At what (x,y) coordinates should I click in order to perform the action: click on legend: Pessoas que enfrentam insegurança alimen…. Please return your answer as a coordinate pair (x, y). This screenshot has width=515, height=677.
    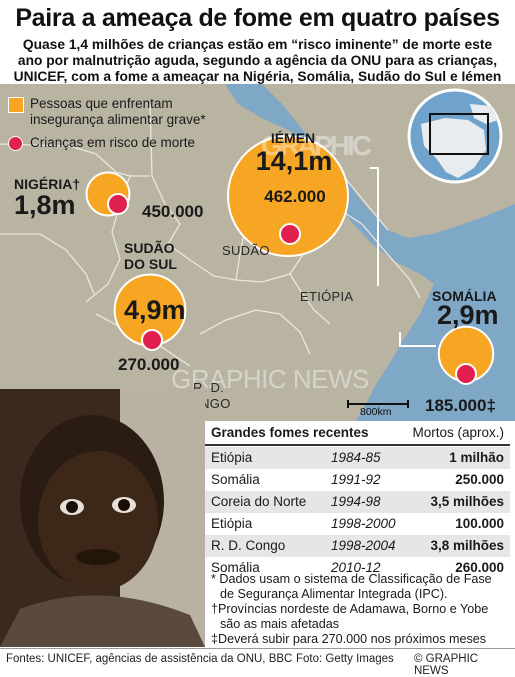
    Looking at the image, I should click on (123, 123).